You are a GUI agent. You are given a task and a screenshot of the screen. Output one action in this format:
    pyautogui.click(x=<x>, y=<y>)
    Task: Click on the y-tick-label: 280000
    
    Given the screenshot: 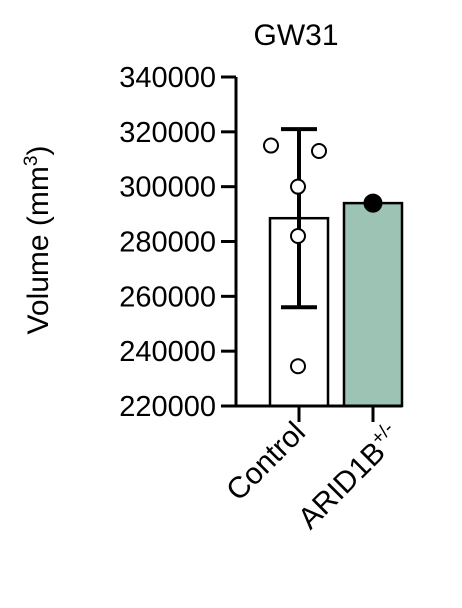 What is the action you would take?
    pyautogui.click(x=167, y=243)
    